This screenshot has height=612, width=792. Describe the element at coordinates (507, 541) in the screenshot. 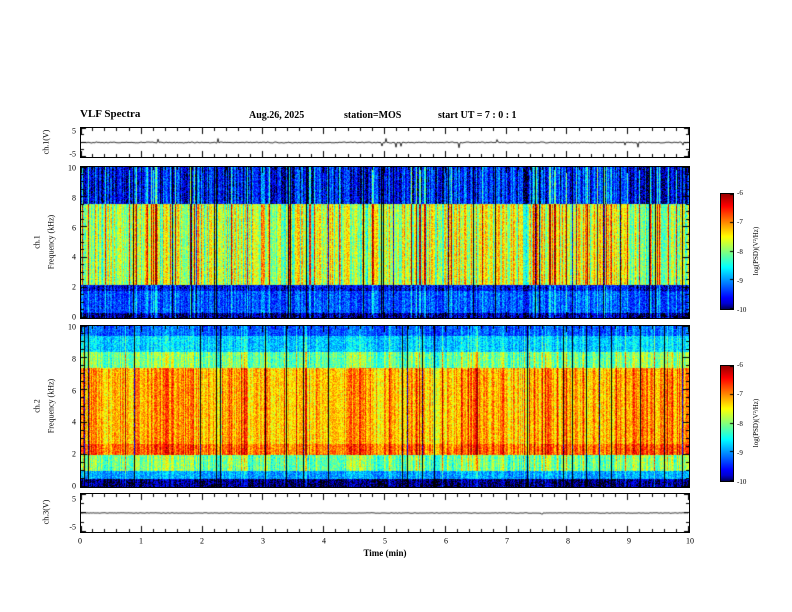

I see `x-tick-label: 7` at that location.